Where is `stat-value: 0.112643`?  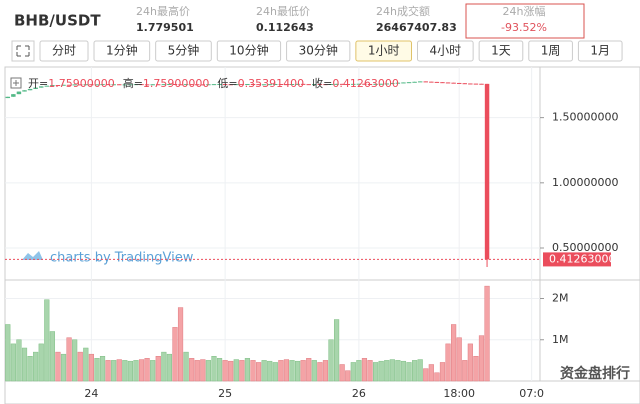 stat-value: 0.112643 is located at coordinates (285, 27).